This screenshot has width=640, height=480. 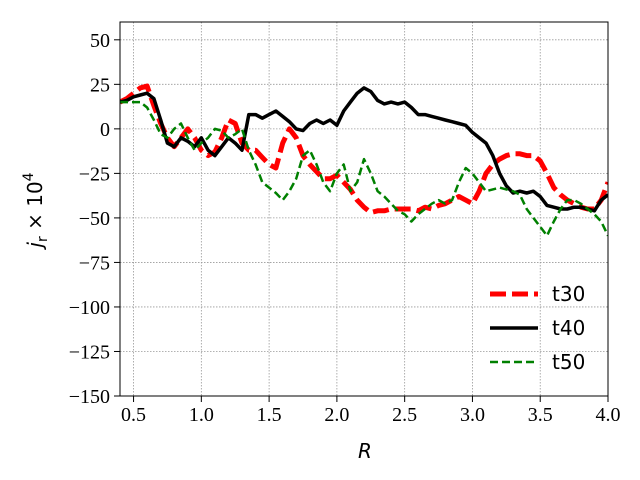 What do you see at coordinates (43, 239) in the screenshot?
I see `y-axis-label-sub: r` at bounding box center [43, 239].